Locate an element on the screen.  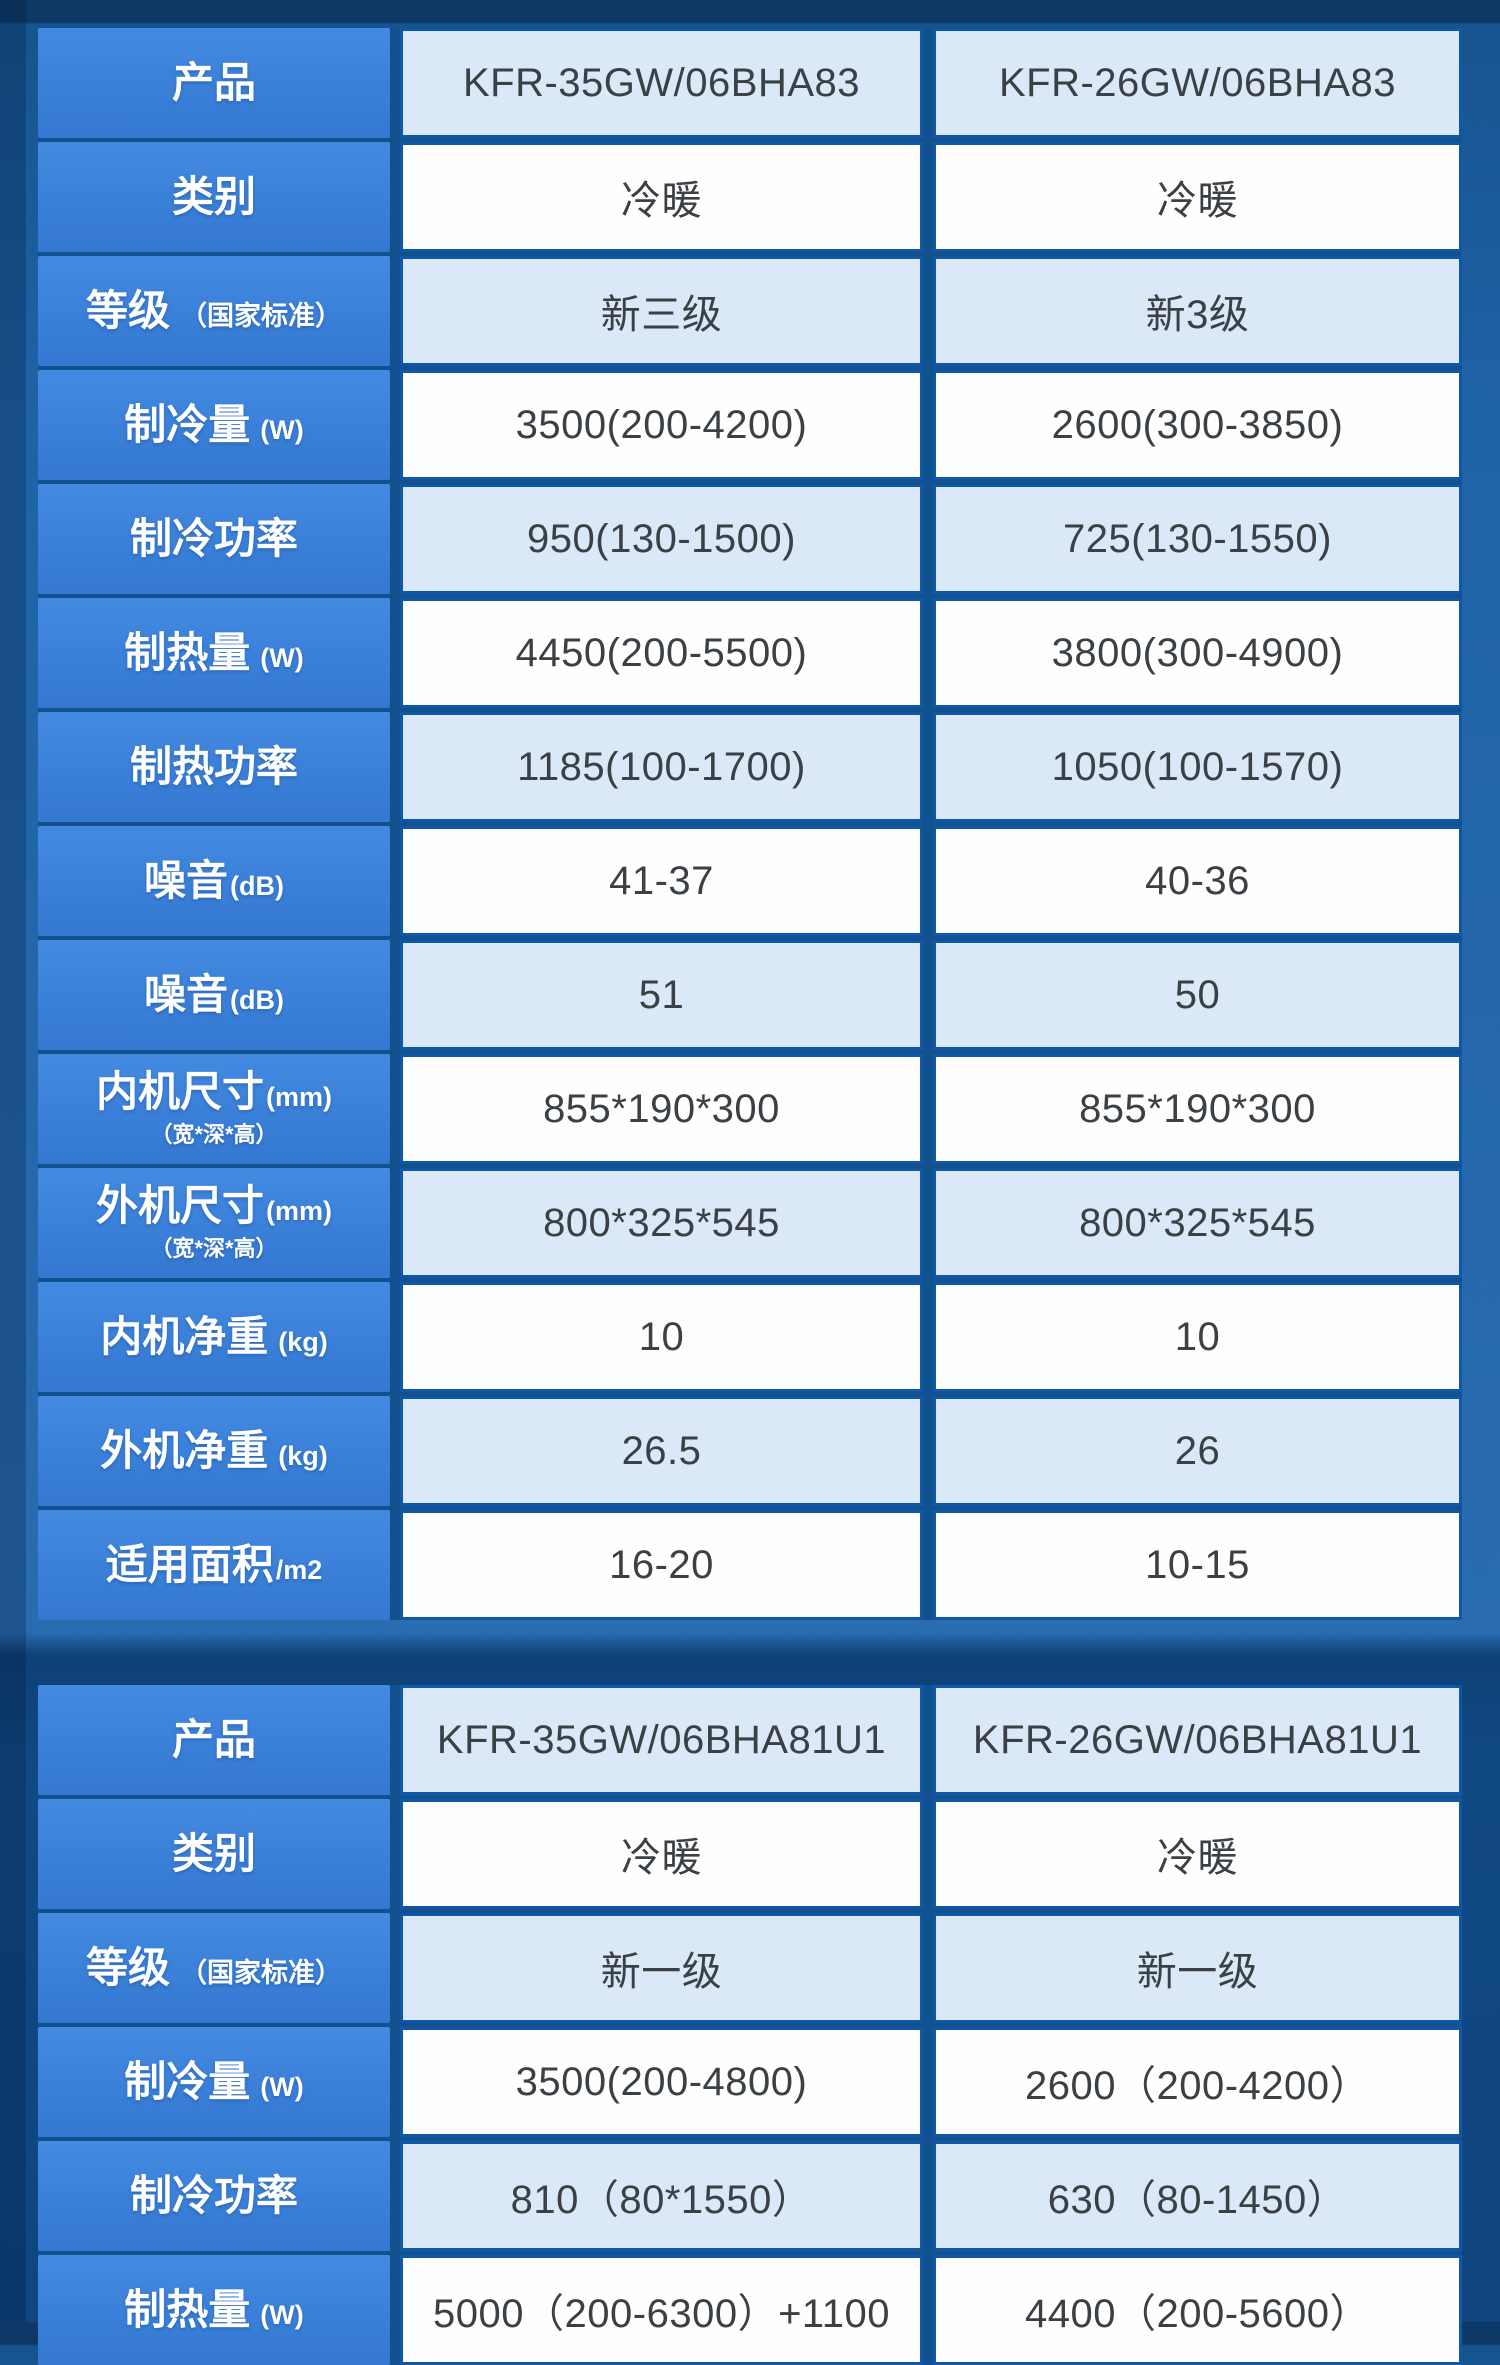
spec-value-product-1: 950(130-1500) is located at coordinates (661, 539).